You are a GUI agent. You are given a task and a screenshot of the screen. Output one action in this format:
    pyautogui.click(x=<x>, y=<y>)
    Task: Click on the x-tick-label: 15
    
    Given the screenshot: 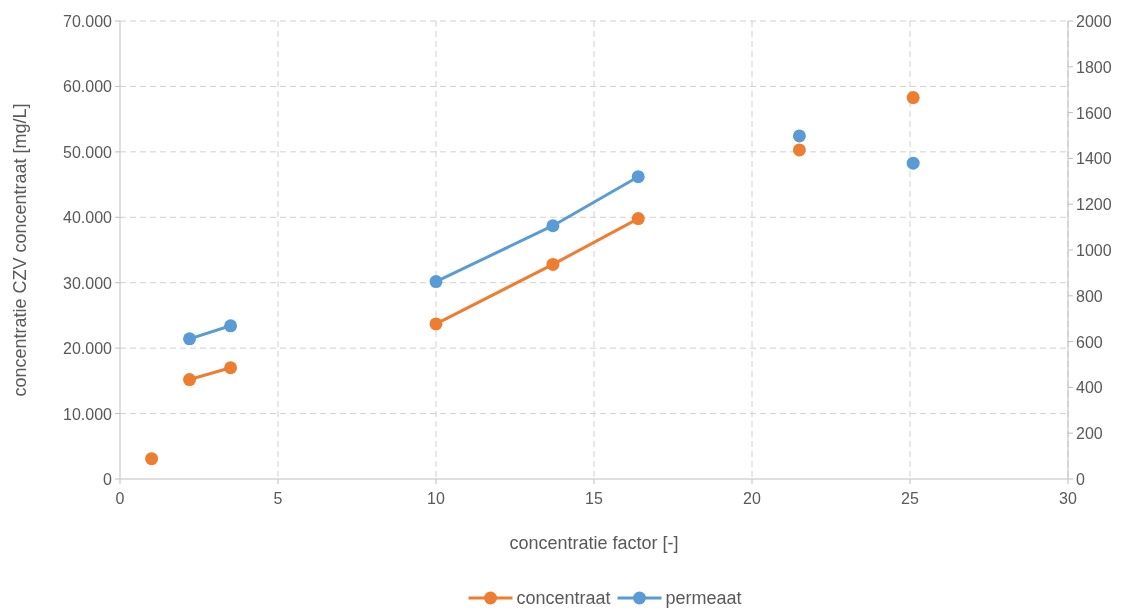 What is the action you would take?
    pyautogui.click(x=594, y=498)
    